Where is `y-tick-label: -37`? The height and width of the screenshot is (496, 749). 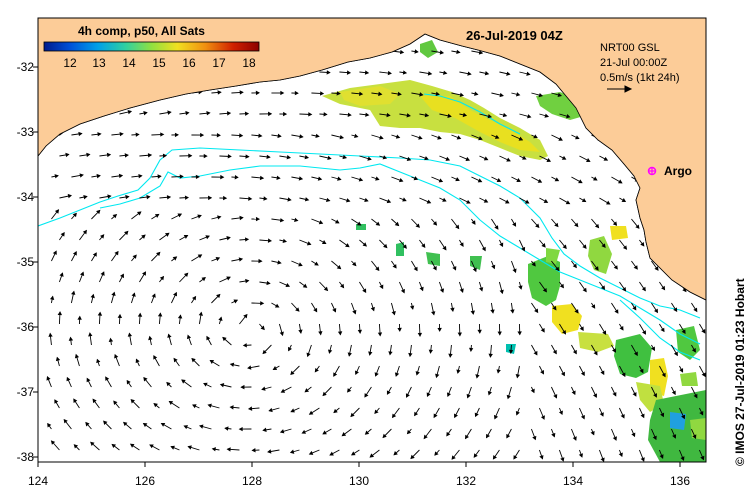 y-tick-label: -37 is located at coordinates (25, 392).